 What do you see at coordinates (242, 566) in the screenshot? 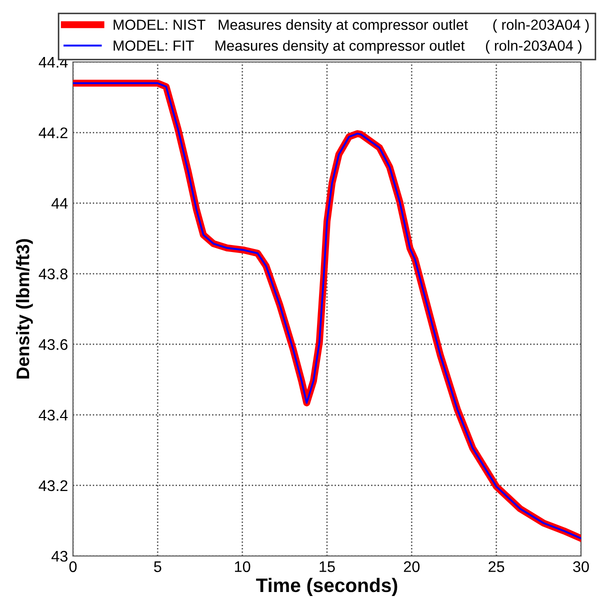
I see `x-tick-label: 10` at bounding box center [242, 566].